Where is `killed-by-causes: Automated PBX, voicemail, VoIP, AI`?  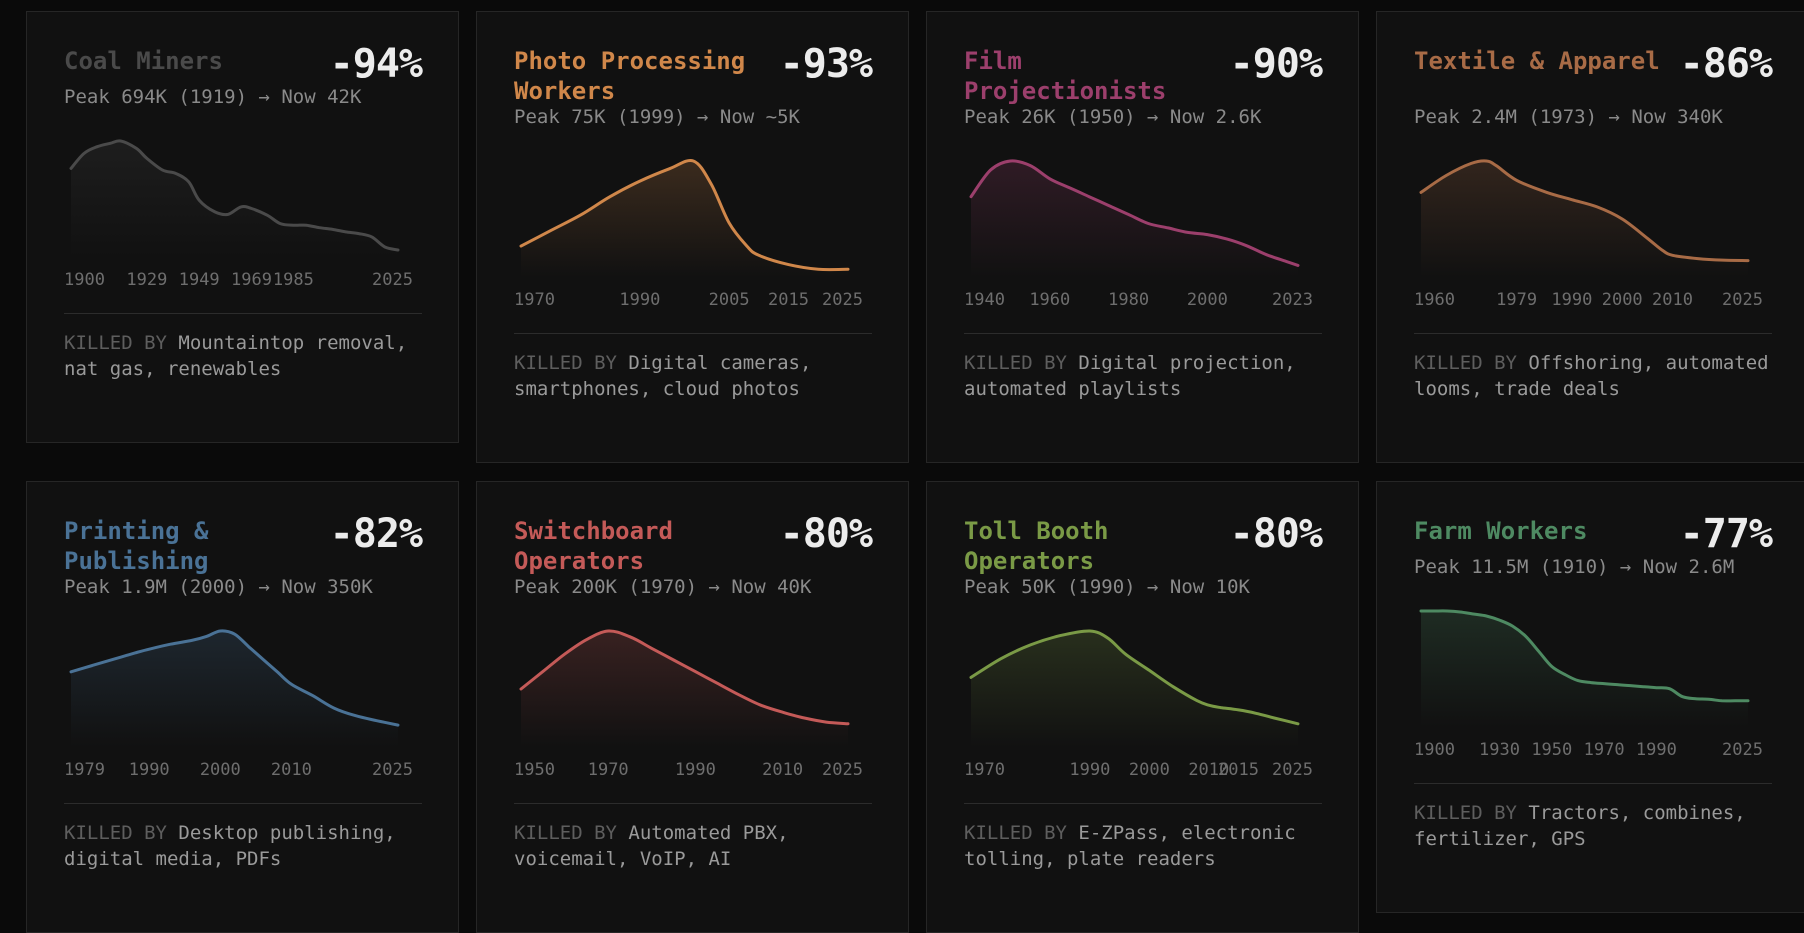
killed-by-causes: Automated PBX, voicemail, VoIP, AI is located at coordinates (651, 846).